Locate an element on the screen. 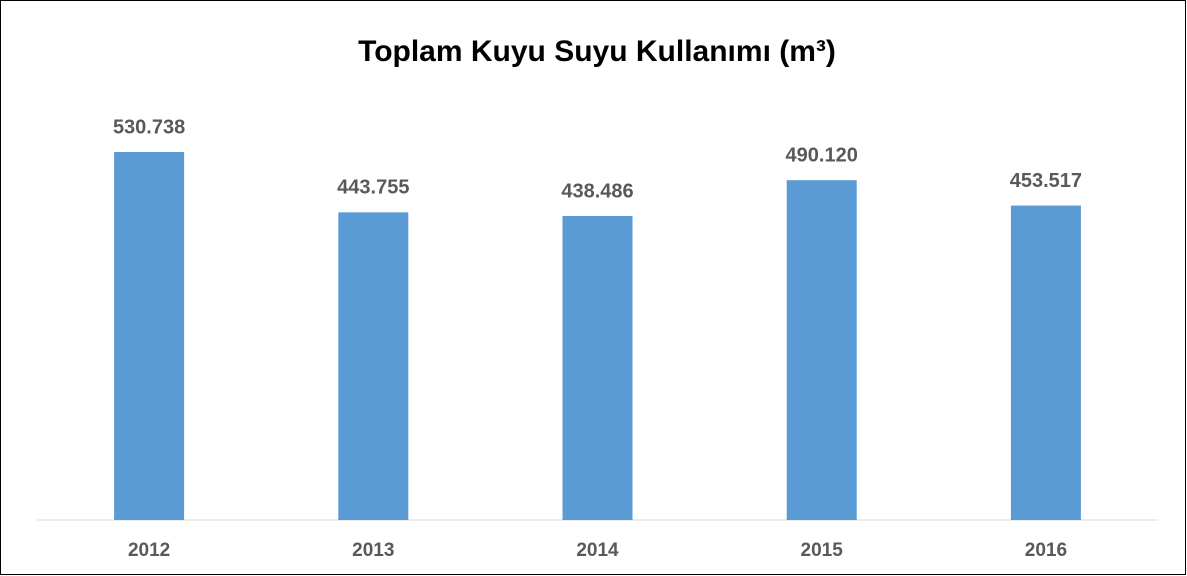 This screenshot has width=1187, height=576. x-tick-label: 2012 is located at coordinates (149, 550).